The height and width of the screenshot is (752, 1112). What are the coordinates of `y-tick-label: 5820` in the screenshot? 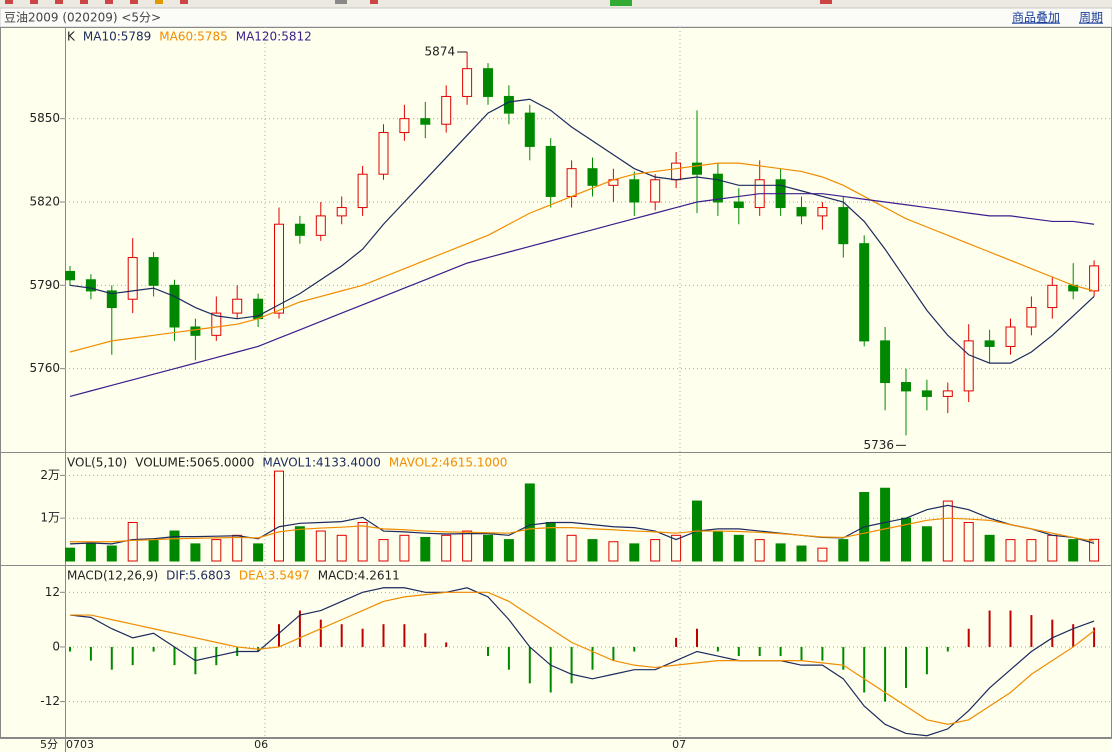 It's located at (44, 202).